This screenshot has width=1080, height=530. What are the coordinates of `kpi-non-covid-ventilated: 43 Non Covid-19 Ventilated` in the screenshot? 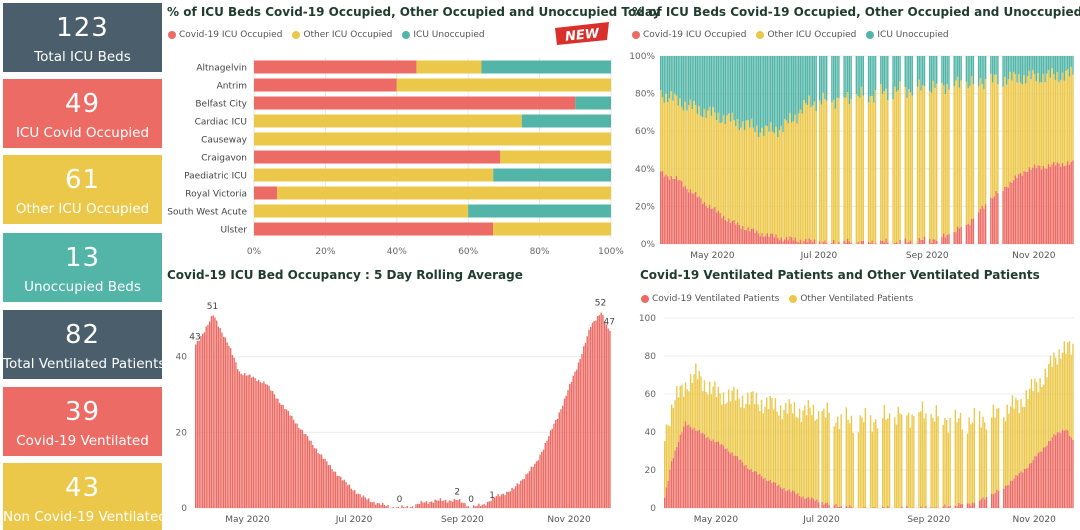 It's located at (85, 496).